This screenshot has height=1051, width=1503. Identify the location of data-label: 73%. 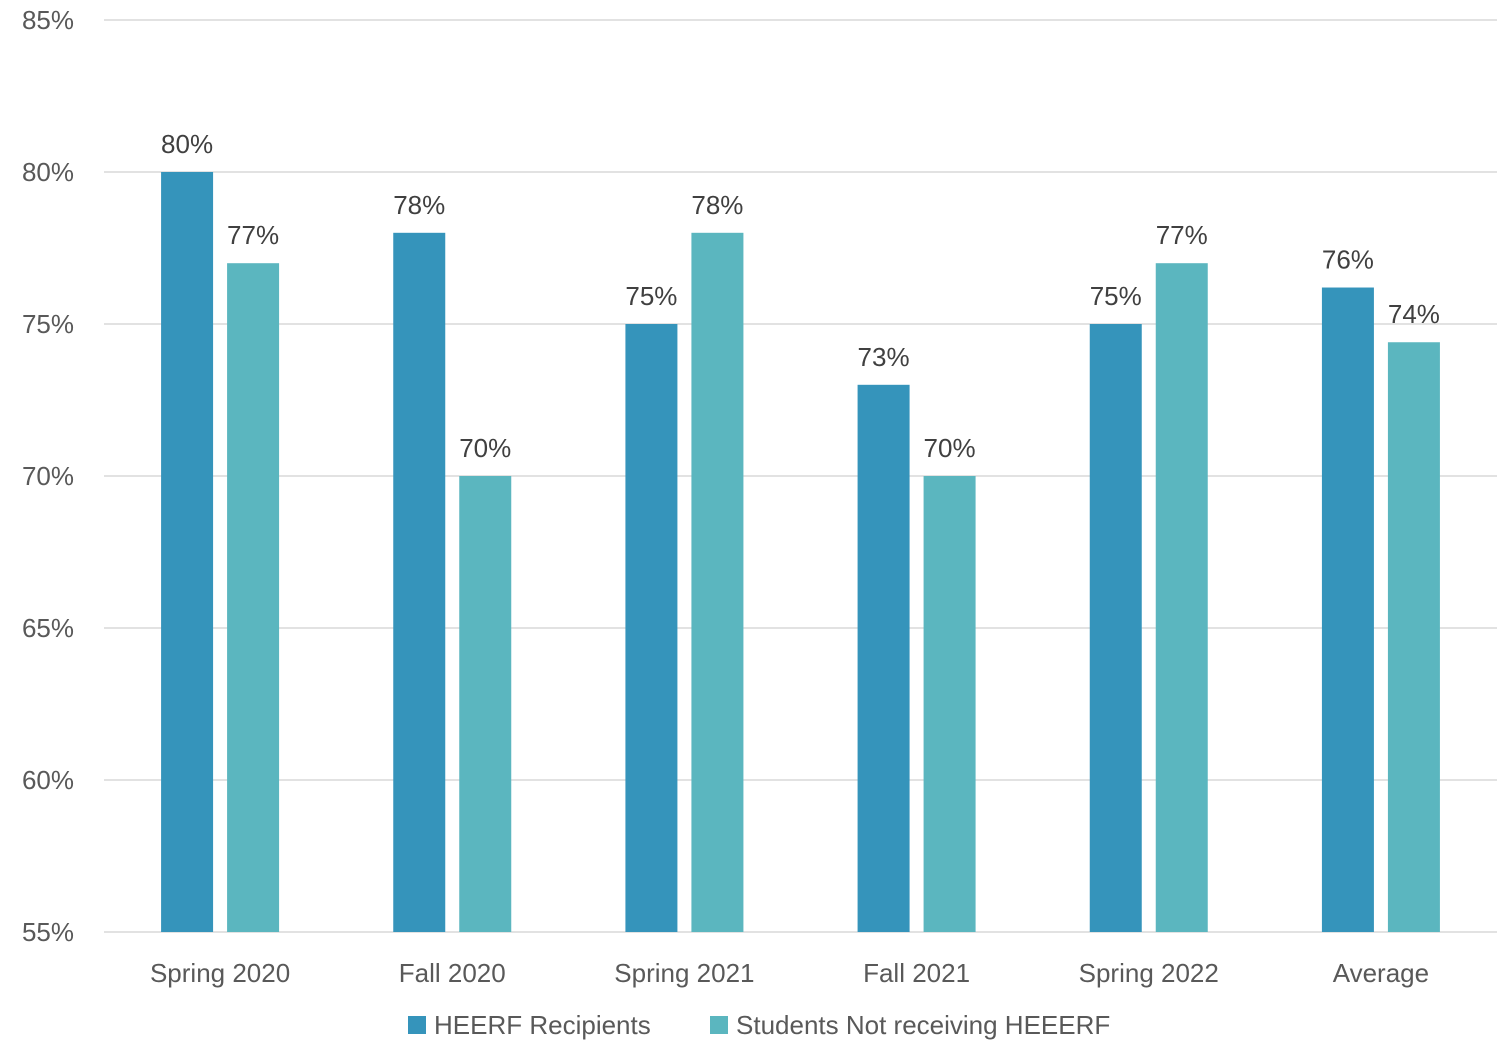
(884, 357).